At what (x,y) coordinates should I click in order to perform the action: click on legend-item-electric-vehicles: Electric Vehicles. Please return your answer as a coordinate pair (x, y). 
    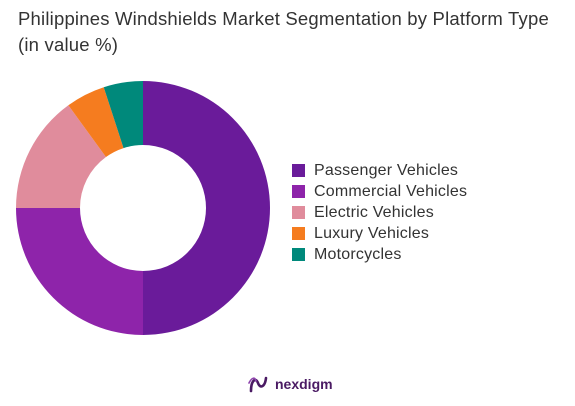
    Looking at the image, I should click on (379, 212).